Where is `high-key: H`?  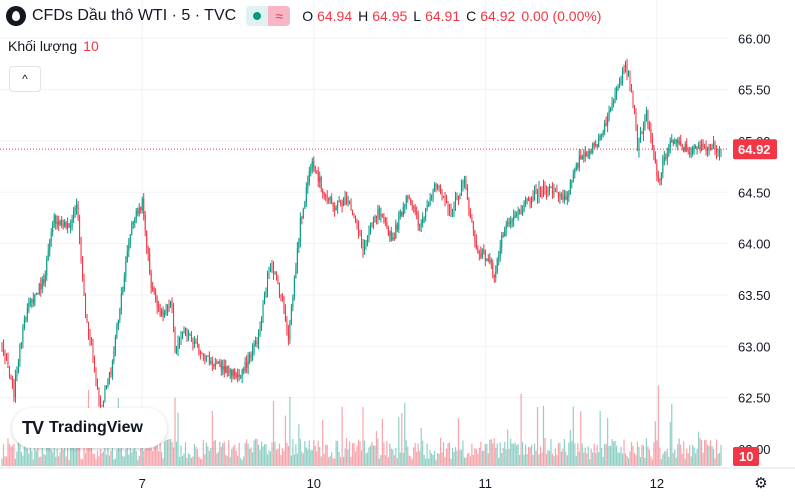 high-key: H is located at coordinates (363, 16).